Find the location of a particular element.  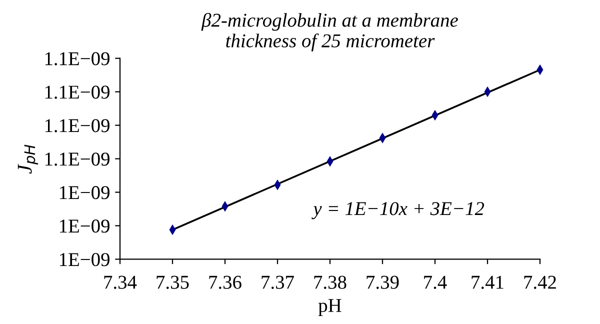

x-axis-title: pH is located at coordinates (330, 307).